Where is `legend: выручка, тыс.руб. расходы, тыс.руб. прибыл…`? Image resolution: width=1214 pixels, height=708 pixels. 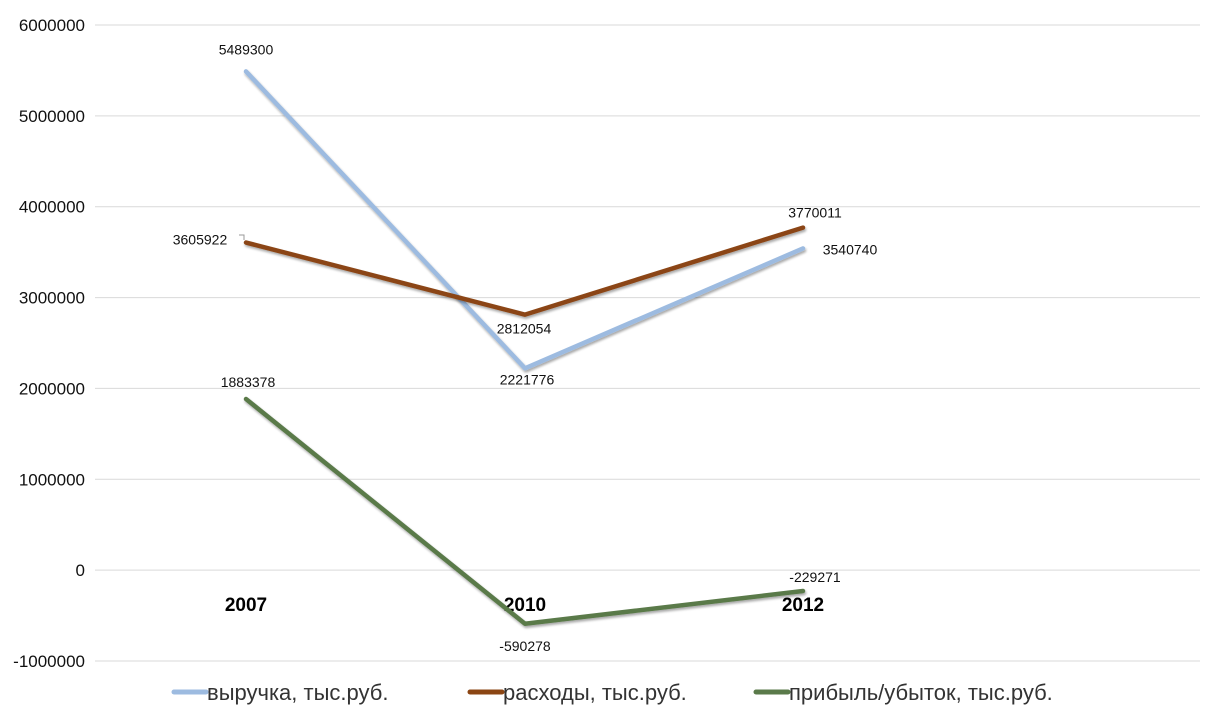 legend: выручка, тыс.руб. расходы, тыс.руб. прибыл… is located at coordinates (612, 692).